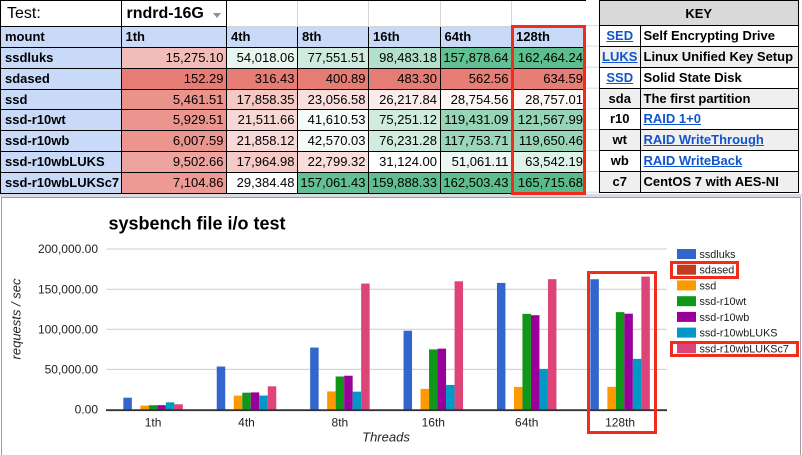 The height and width of the screenshot is (455, 802). What do you see at coordinates (68, 289) in the screenshot?
I see `svg-text: 150,000.00` at bounding box center [68, 289].